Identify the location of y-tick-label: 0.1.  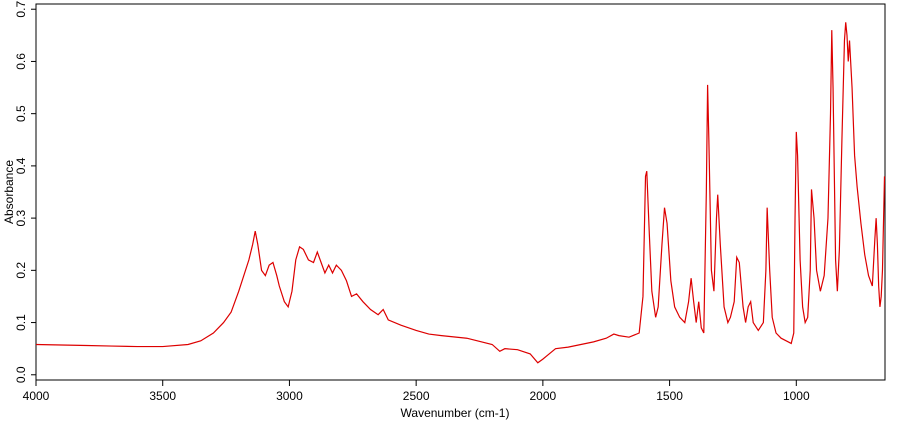
(21, 322).